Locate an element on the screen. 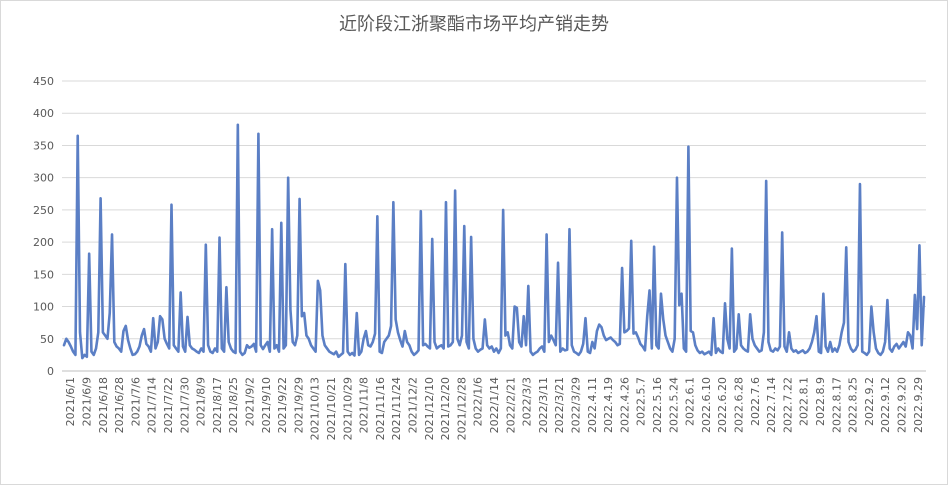 The height and width of the screenshot is (485, 948). x-tick-label: 2021/11/24 is located at coordinates (396, 408).